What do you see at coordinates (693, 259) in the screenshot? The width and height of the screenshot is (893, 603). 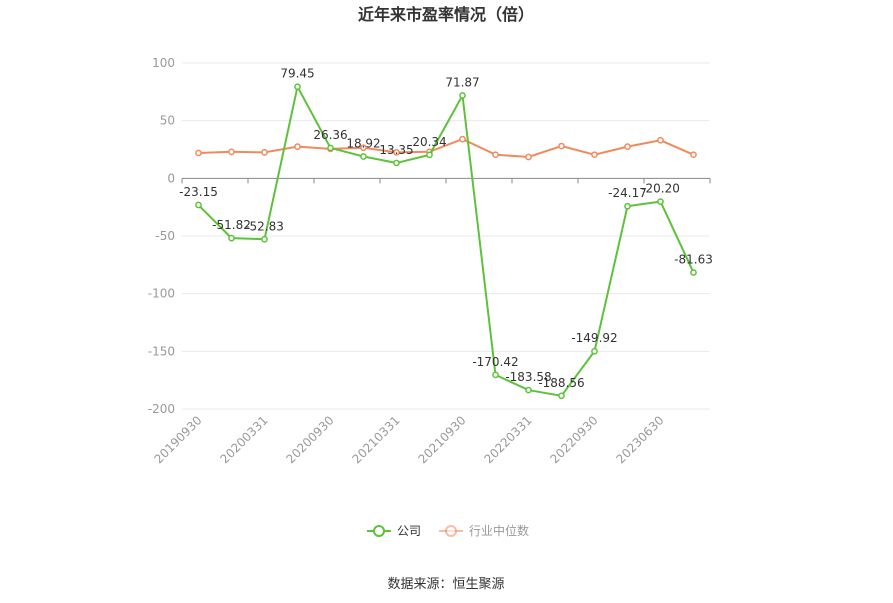 I see `data-label: -81.63` at bounding box center [693, 259].